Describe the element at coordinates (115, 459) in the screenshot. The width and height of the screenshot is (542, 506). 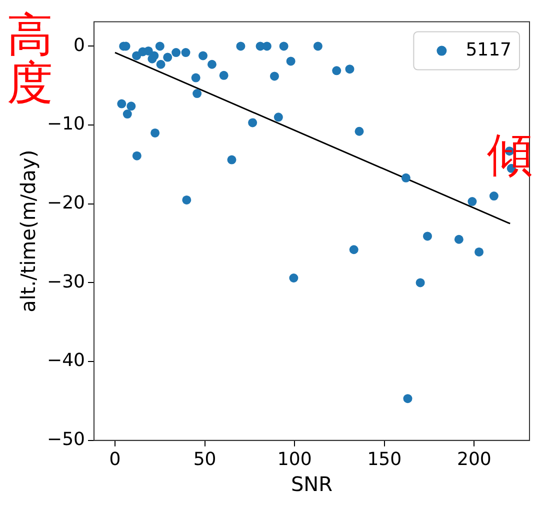
I see `x-tick-label: 0` at that location.